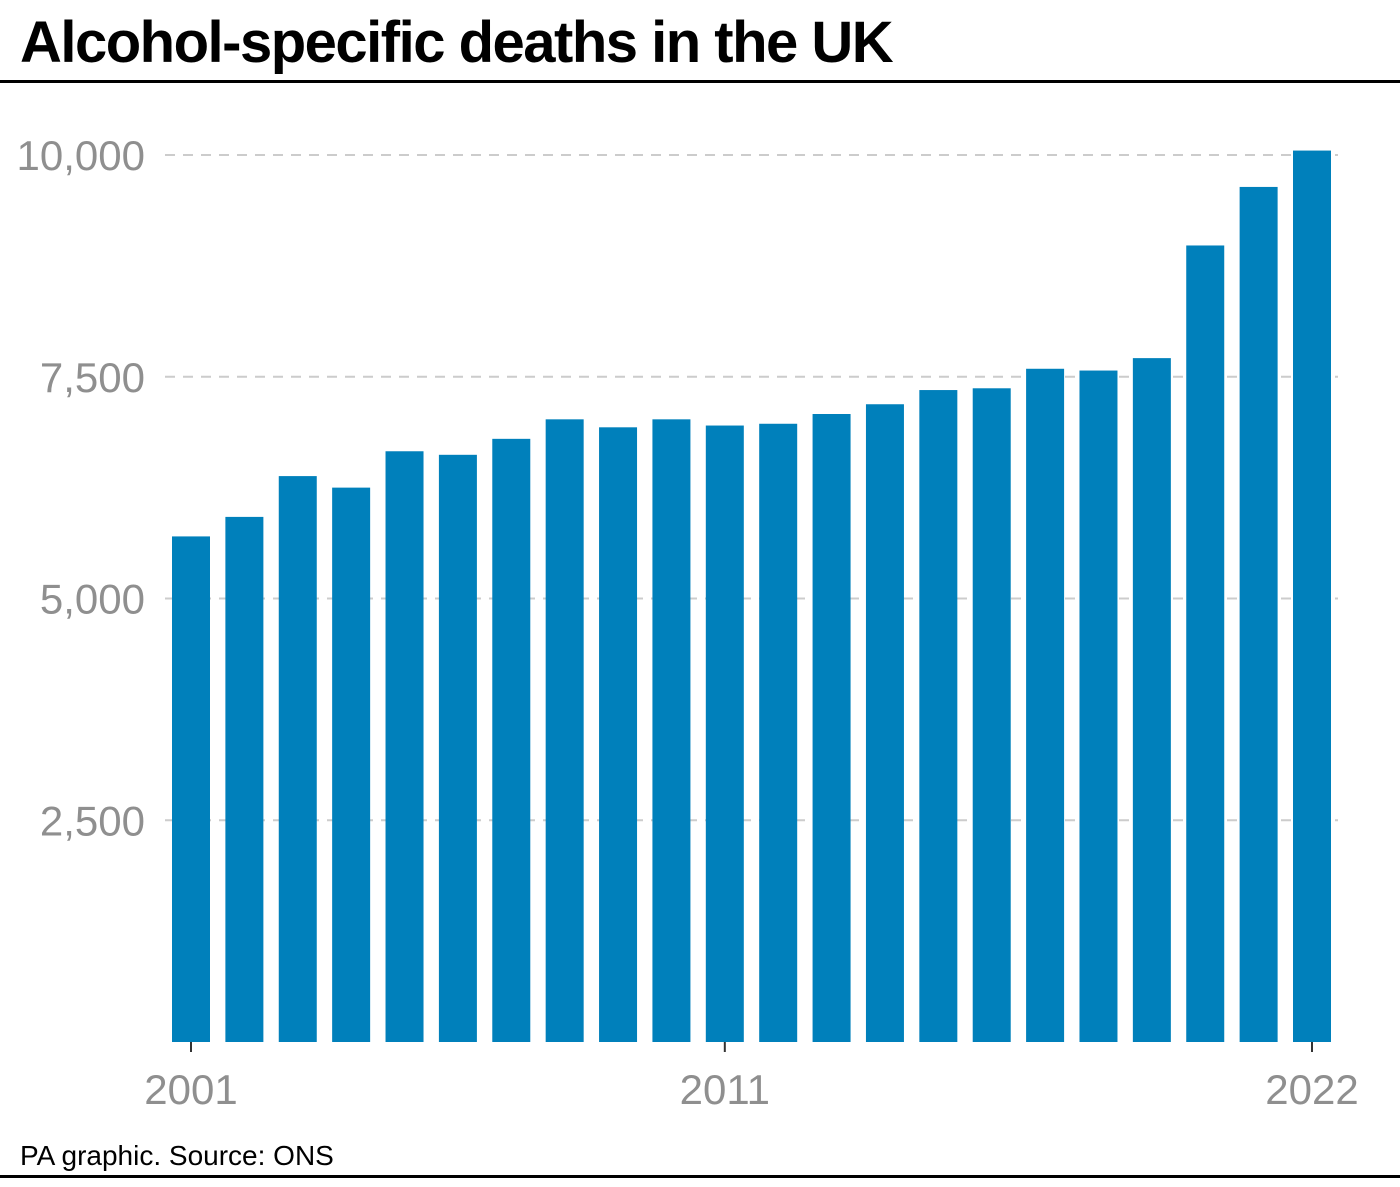 This screenshot has height=1187, width=1400. I want to click on bar-2021, so click(1258, 614).